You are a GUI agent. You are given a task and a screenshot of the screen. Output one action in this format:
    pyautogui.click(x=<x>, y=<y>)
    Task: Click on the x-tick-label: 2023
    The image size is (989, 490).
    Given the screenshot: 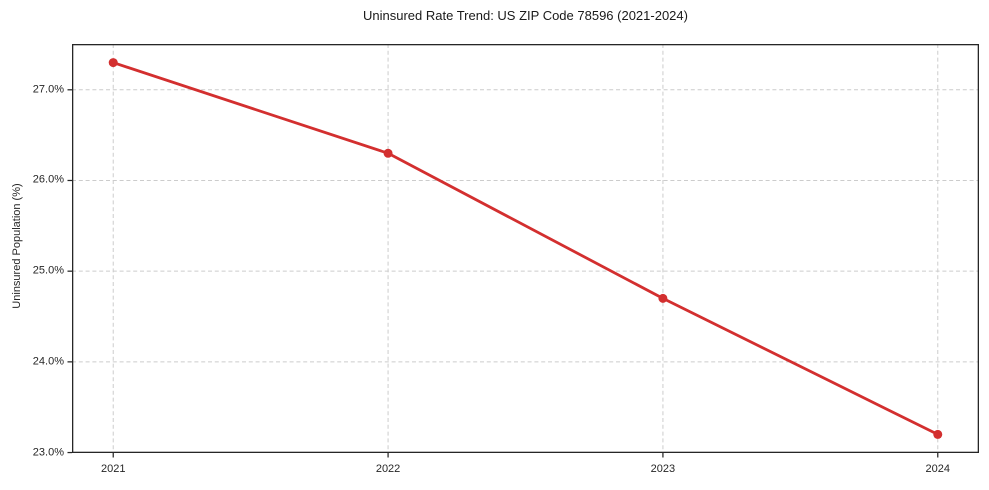 What is the action you would take?
    pyautogui.click(x=663, y=469)
    